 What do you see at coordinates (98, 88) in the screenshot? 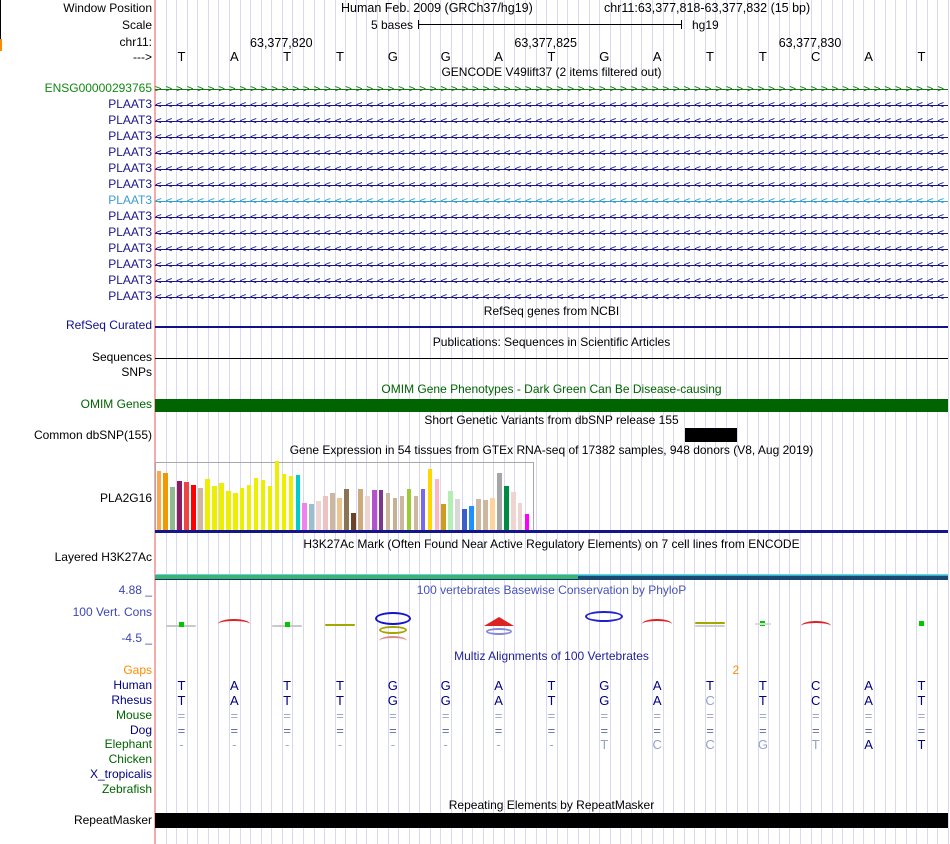
I see `gene-label: ENSG00000293765` at bounding box center [98, 88].